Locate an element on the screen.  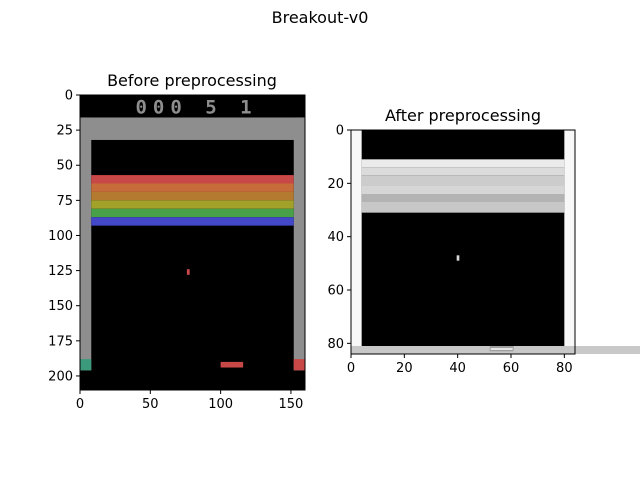
x-tick-label: 150 is located at coordinates (291, 404).